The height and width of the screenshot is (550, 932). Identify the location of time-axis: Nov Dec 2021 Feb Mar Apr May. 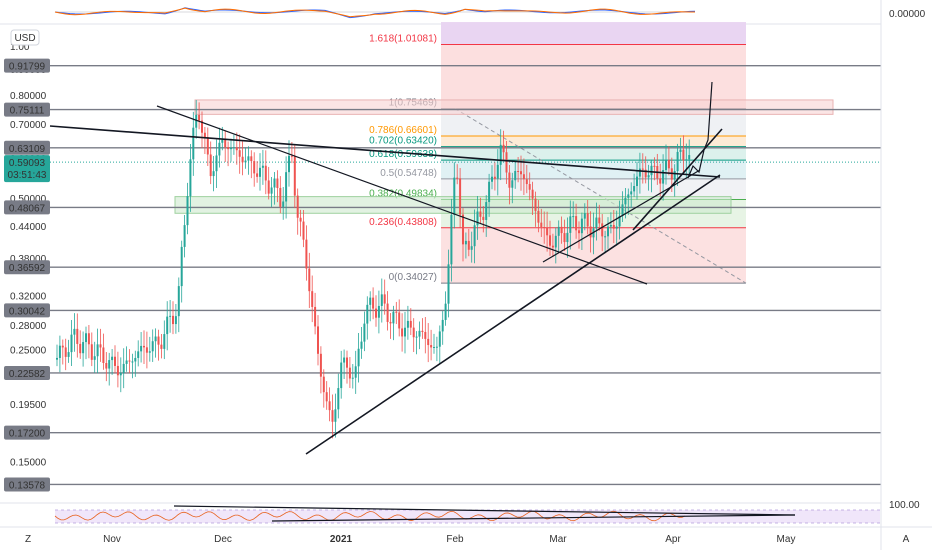
(466, 535).